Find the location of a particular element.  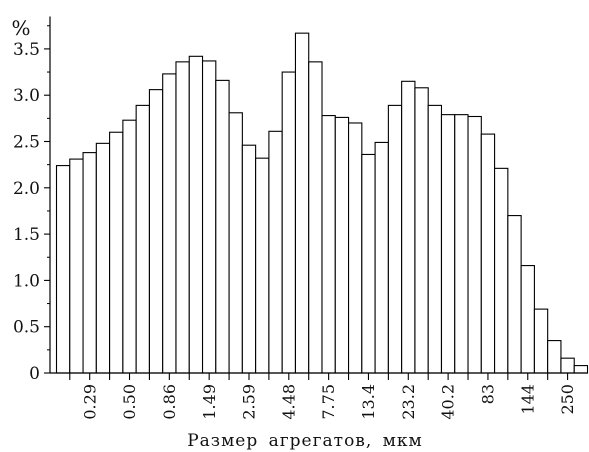

y-tick-label: 2.0 is located at coordinates (26, 189).